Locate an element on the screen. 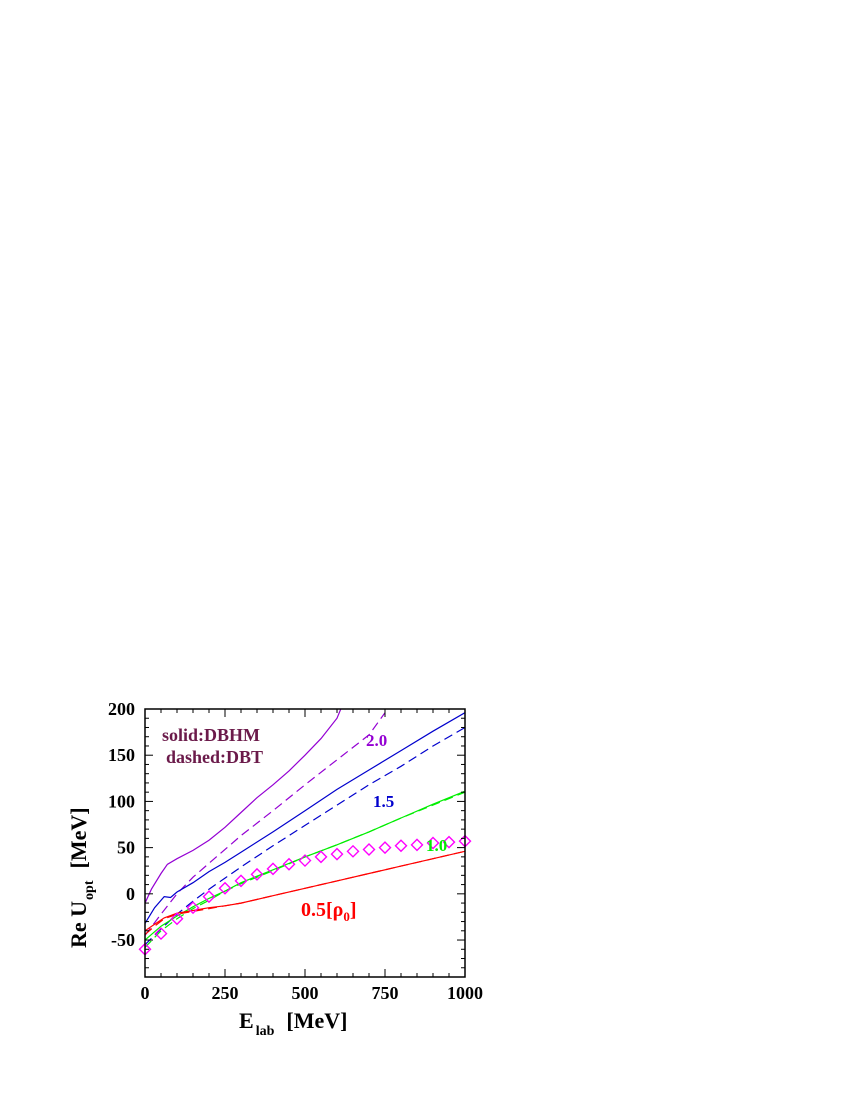 This screenshot has width=850, height=1100. label-density-1-5: 1.5 is located at coordinates (383, 801).